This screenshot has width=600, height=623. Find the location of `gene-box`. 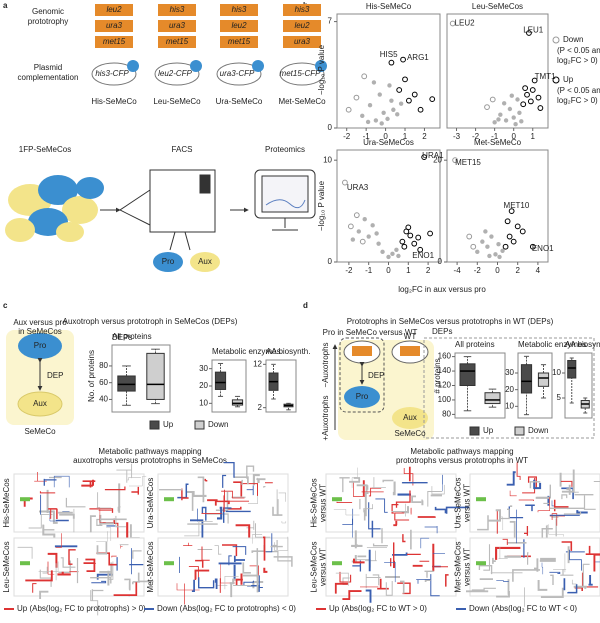

gene-box is located at coordinates (410, 351).